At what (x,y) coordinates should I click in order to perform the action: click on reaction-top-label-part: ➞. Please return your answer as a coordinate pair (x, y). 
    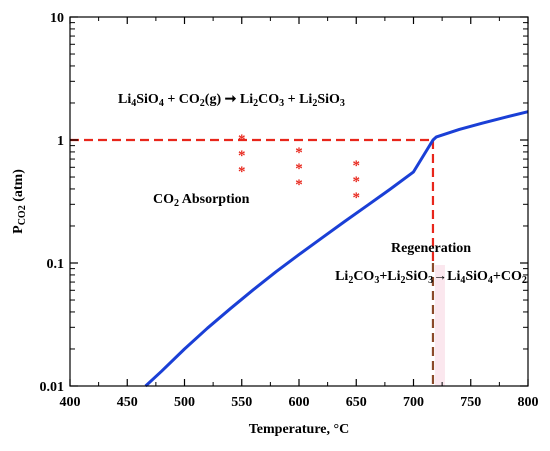
    Looking at the image, I should click on (231, 99).